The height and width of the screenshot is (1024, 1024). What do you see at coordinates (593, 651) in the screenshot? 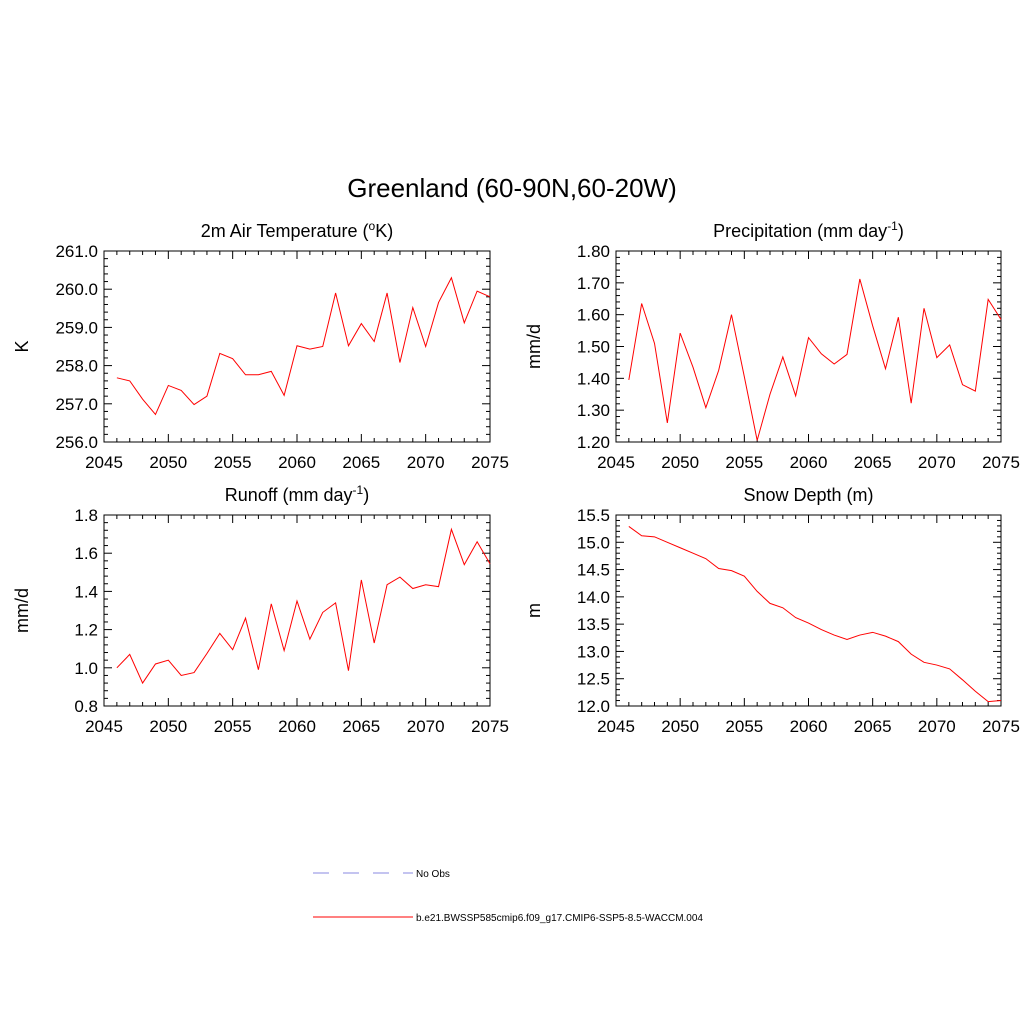
I see `y-tick-label: 13.0` at bounding box center [593, 651].